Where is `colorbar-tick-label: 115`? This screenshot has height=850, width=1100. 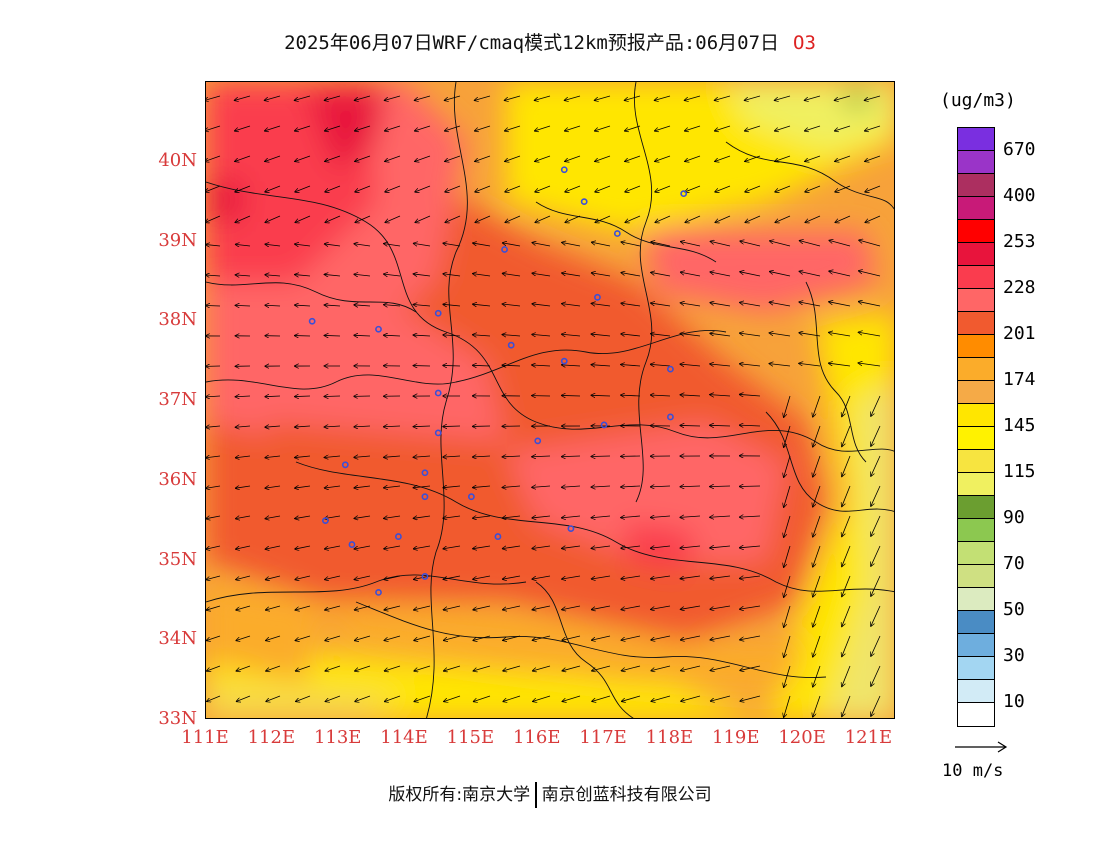
colorbar-tick-label: 115 is located at coordinates (1019, 471).